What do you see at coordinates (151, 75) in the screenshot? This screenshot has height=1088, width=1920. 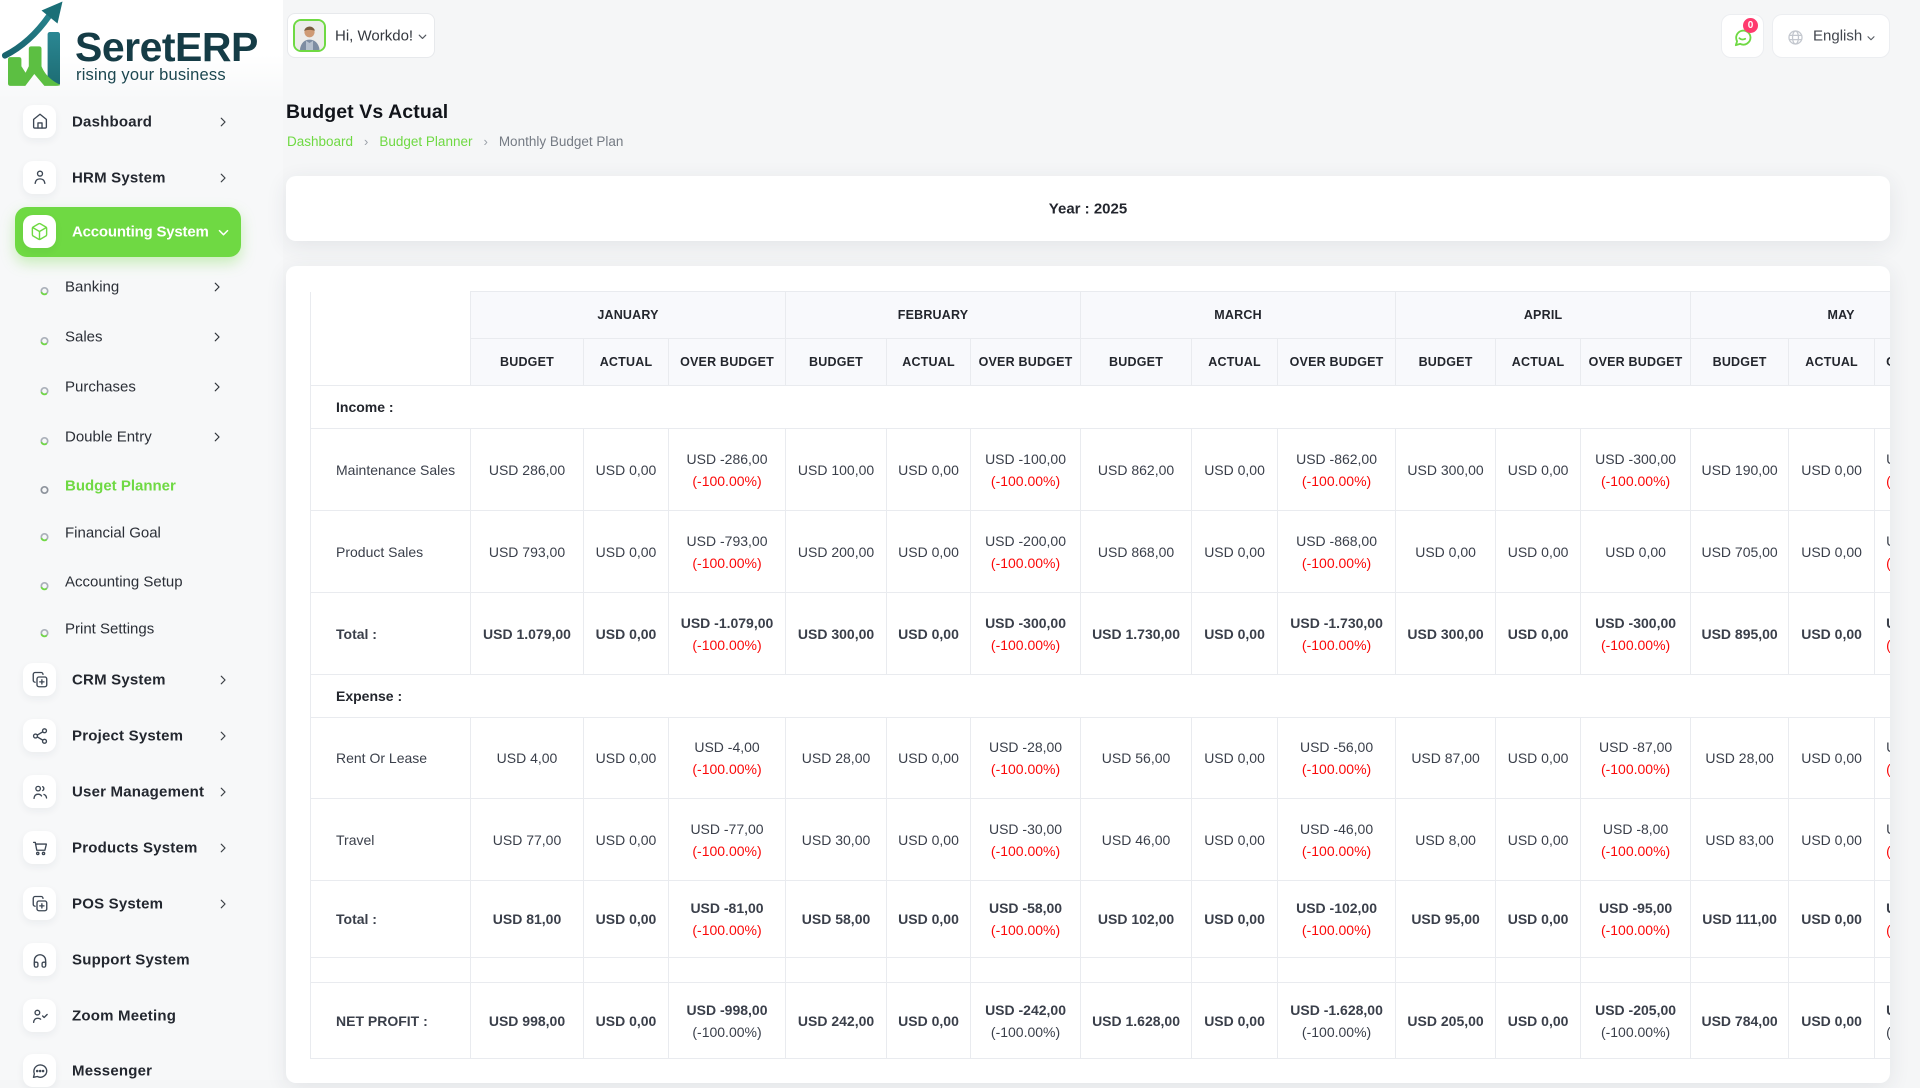 I see `svg-text: rising your business` at bounding box center [151, 75].